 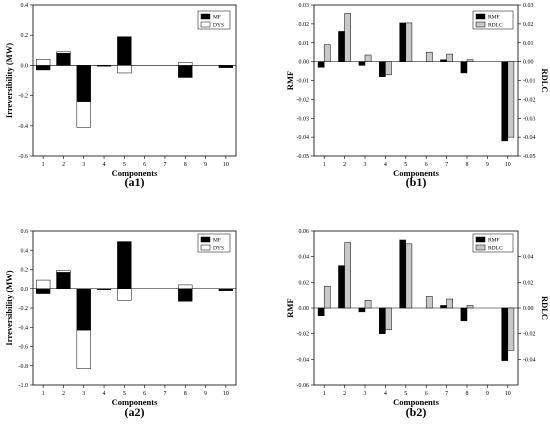 I want to click on y-tick-label: -0.05, so click(x=303, y=157).